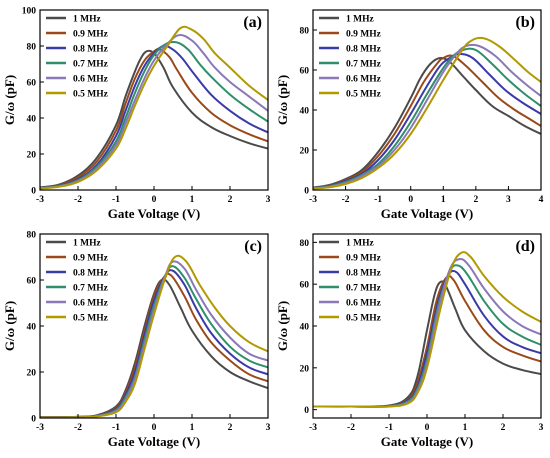 The image size is (550, 458). I want to click on panel-label: (a), so click(252, 22).